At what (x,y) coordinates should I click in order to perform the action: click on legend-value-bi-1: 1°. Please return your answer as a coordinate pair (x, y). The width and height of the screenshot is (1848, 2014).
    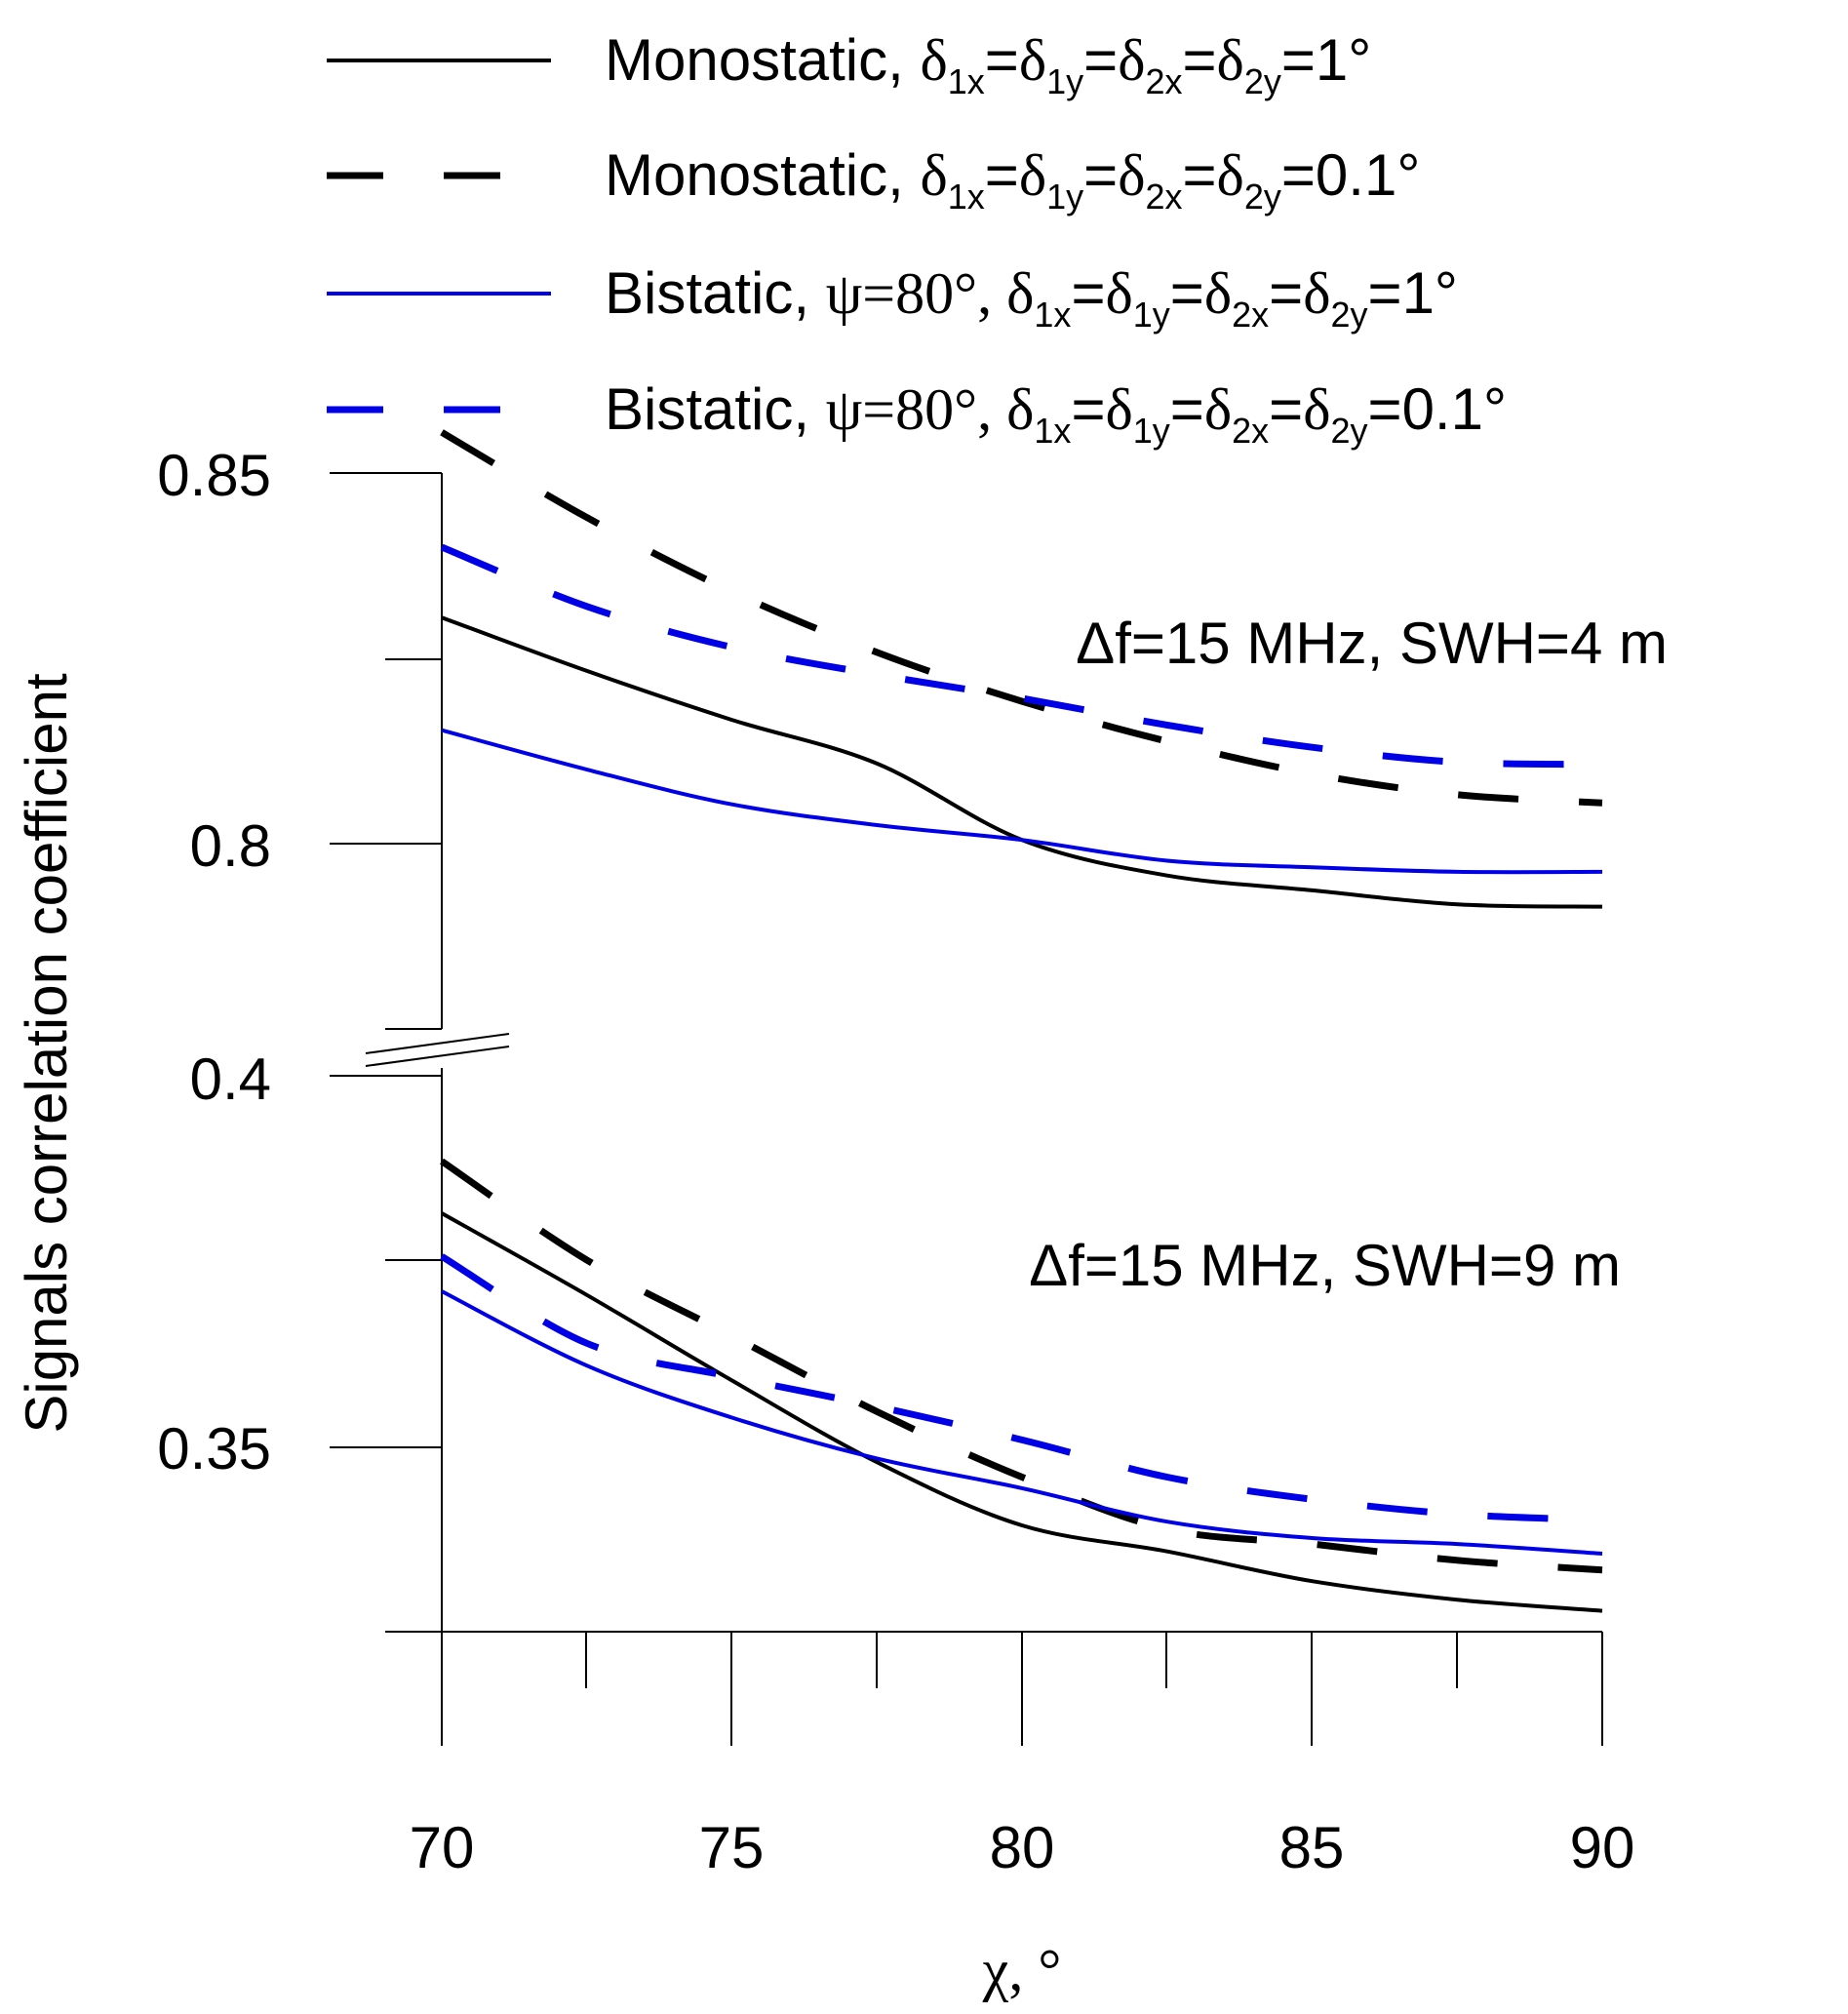
    Looking at the image, I should click on (1430, 293).